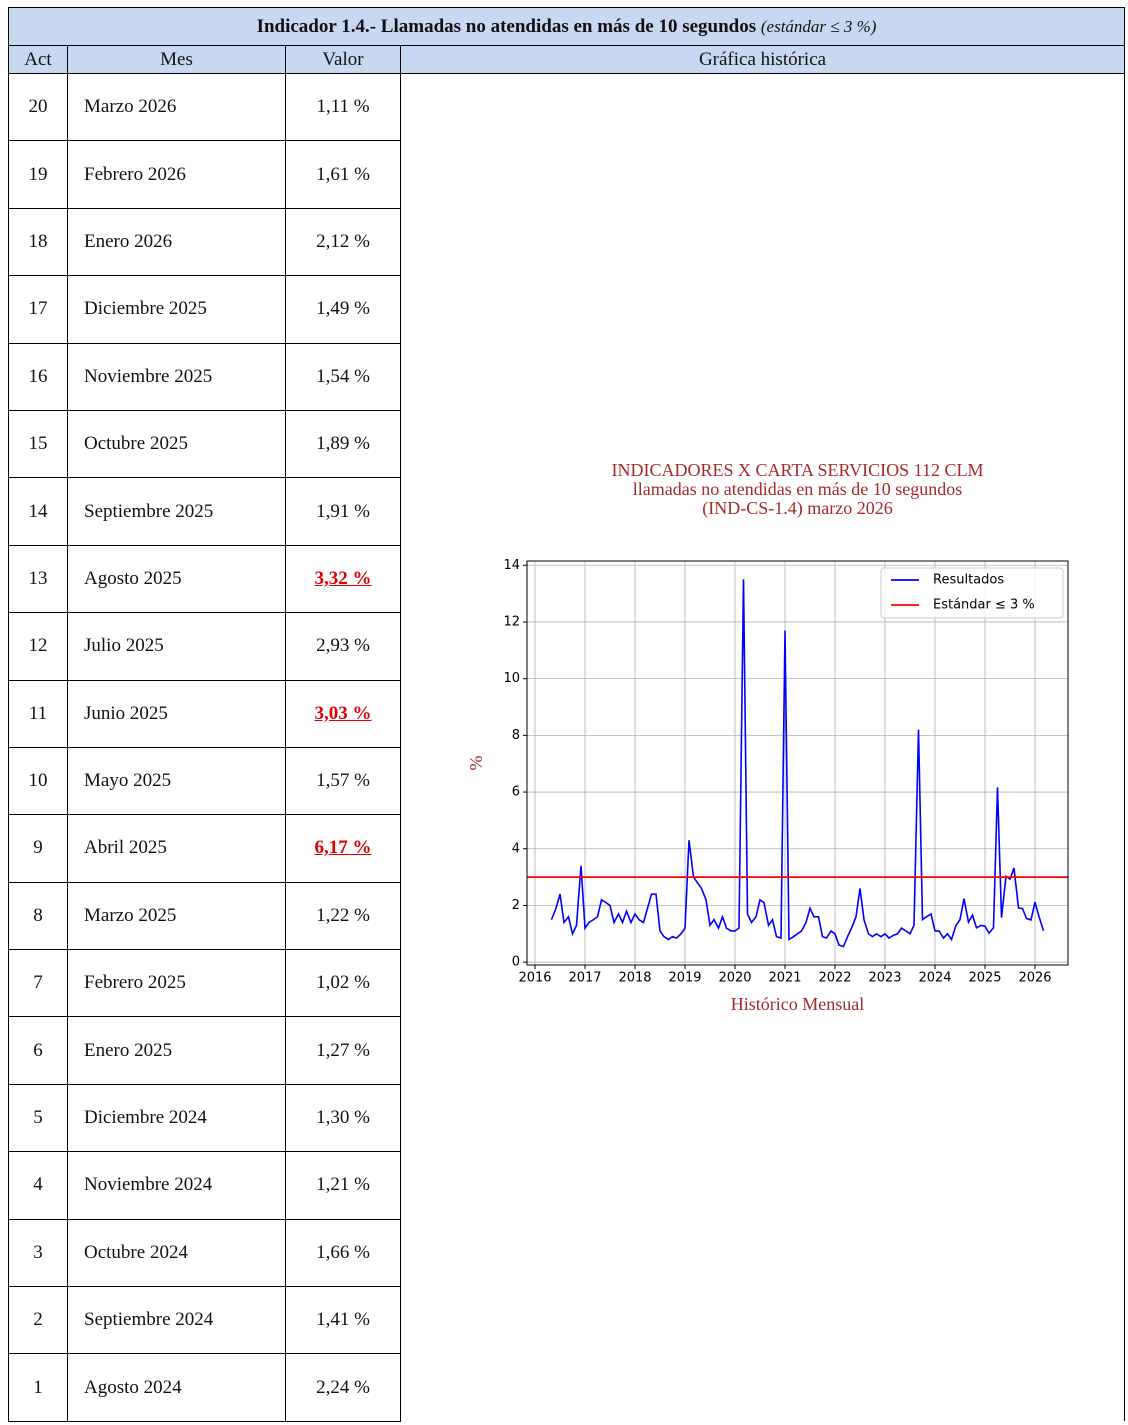 The width and height of the screenshot is (1128, 1425). I want to click on data-line, so click(797, 763).